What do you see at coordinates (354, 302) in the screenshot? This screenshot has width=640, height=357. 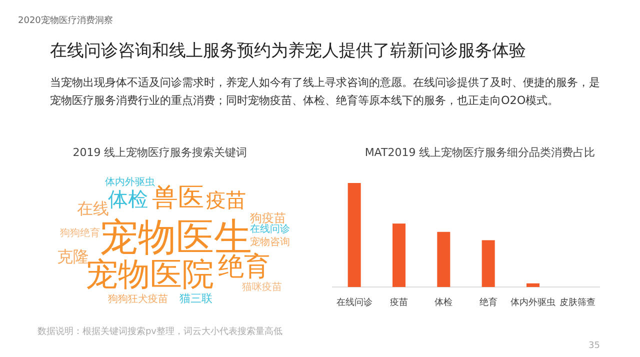 I see `x-tick-label: 在线问诊` at bounding box center [354, 302].